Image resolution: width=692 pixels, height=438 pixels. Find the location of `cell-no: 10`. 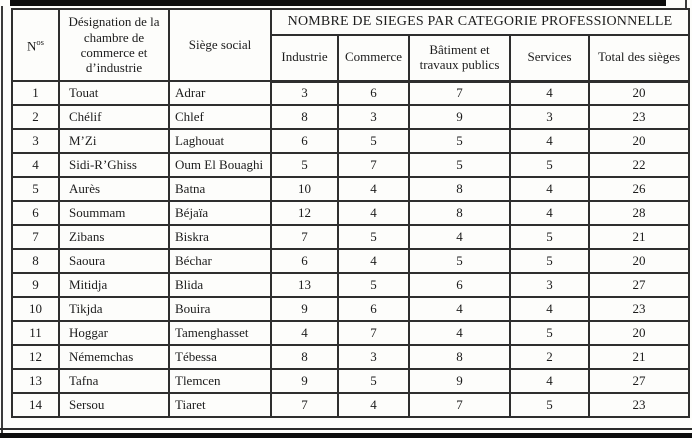

cell-no: 10 is located at coordinates (35, 309).